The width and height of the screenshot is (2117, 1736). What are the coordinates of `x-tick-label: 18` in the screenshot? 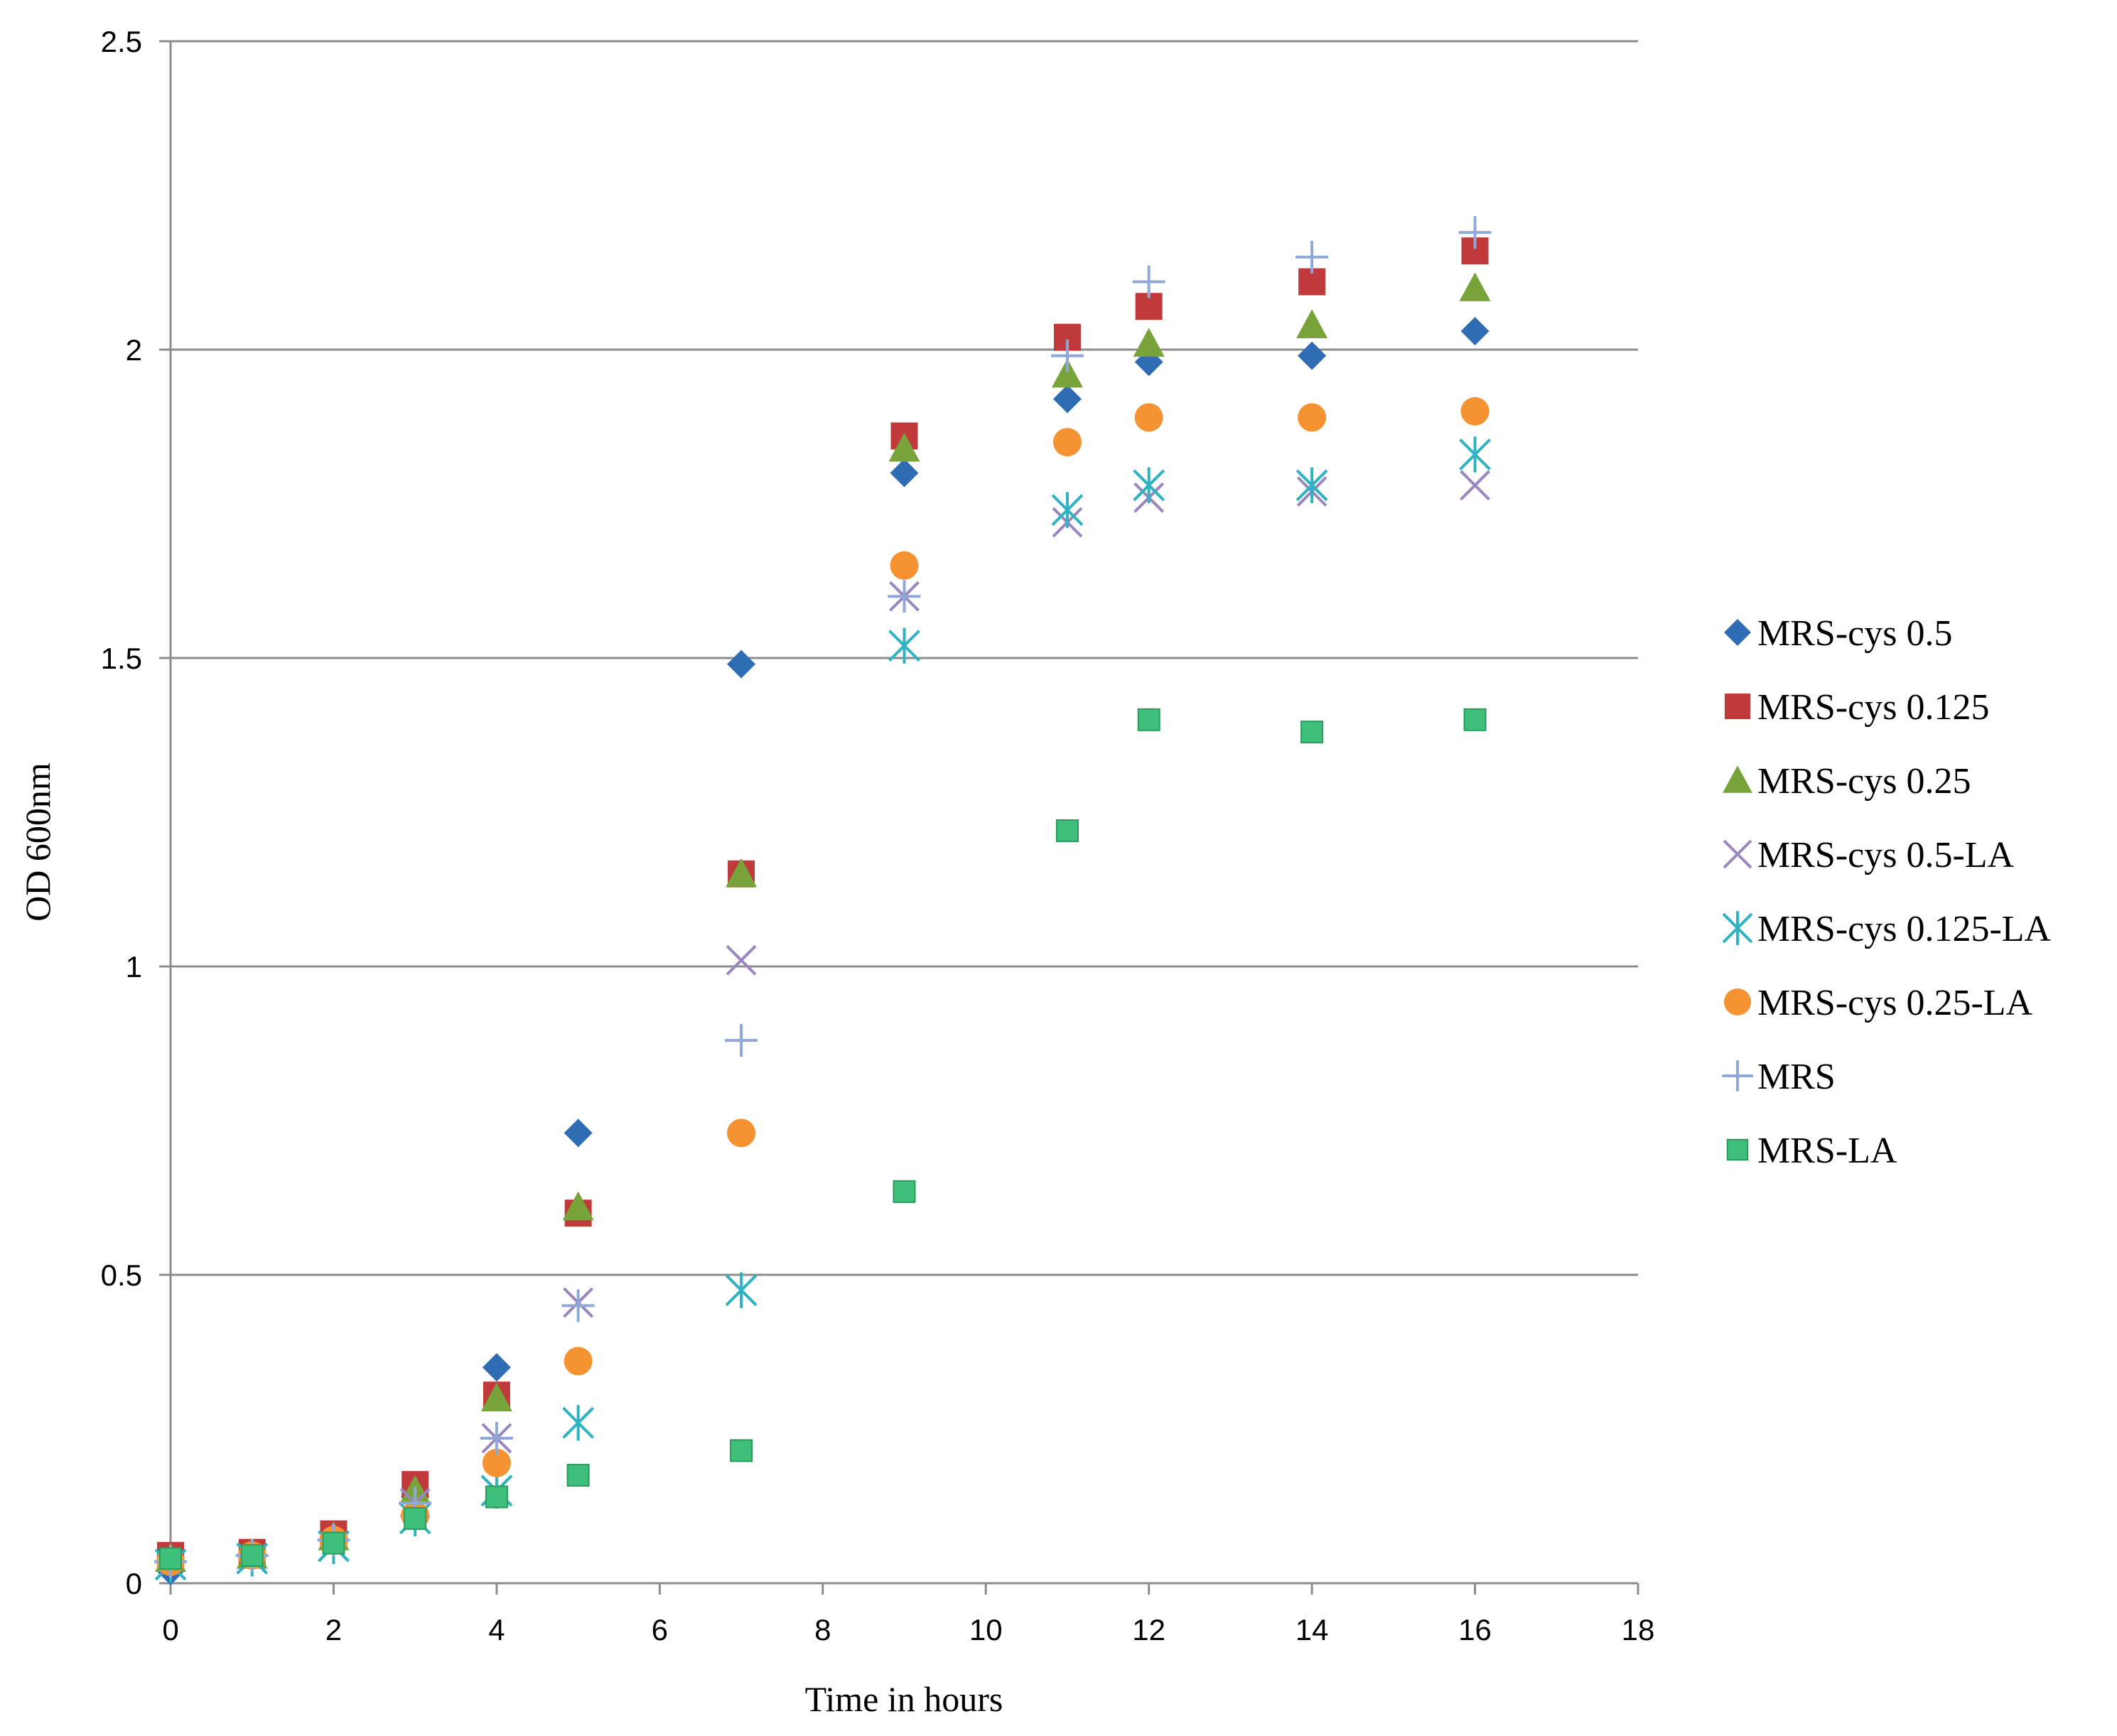 It's located at (1638, 1629).